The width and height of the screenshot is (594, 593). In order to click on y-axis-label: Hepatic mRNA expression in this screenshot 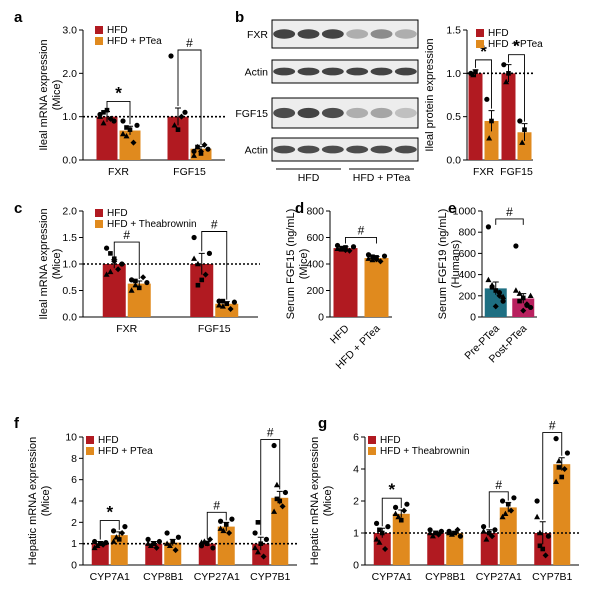, I will do `click(33, 501)`.